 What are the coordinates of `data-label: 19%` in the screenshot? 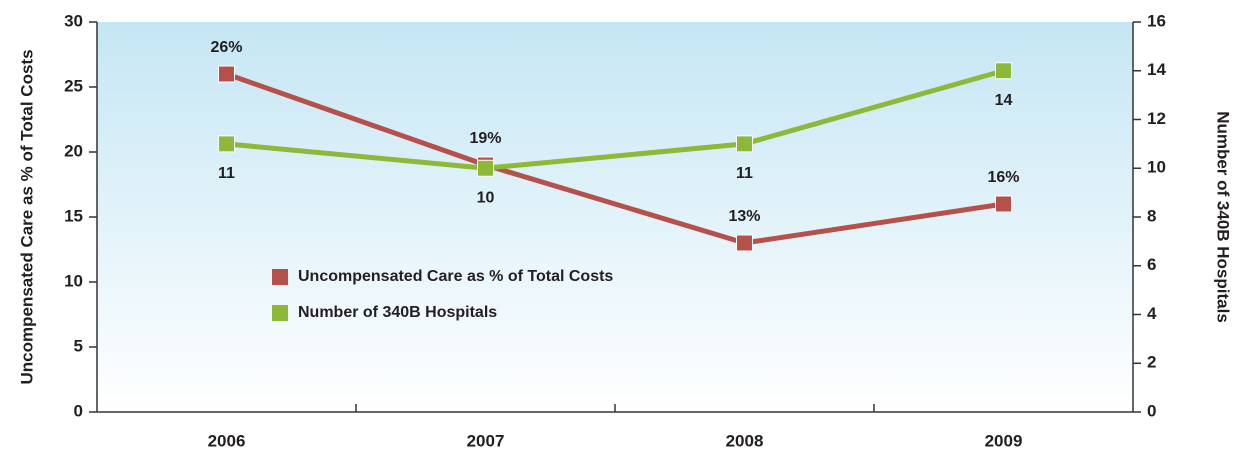 It's located at (485, 138).